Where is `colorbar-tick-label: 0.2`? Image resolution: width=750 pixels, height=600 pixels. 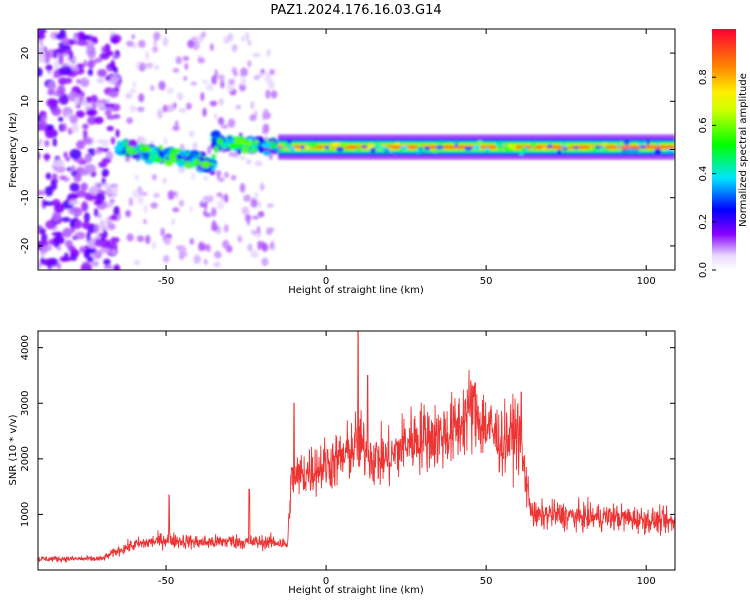
colorbar-tick-label: 0.2 is located at coordinates (703, 222).